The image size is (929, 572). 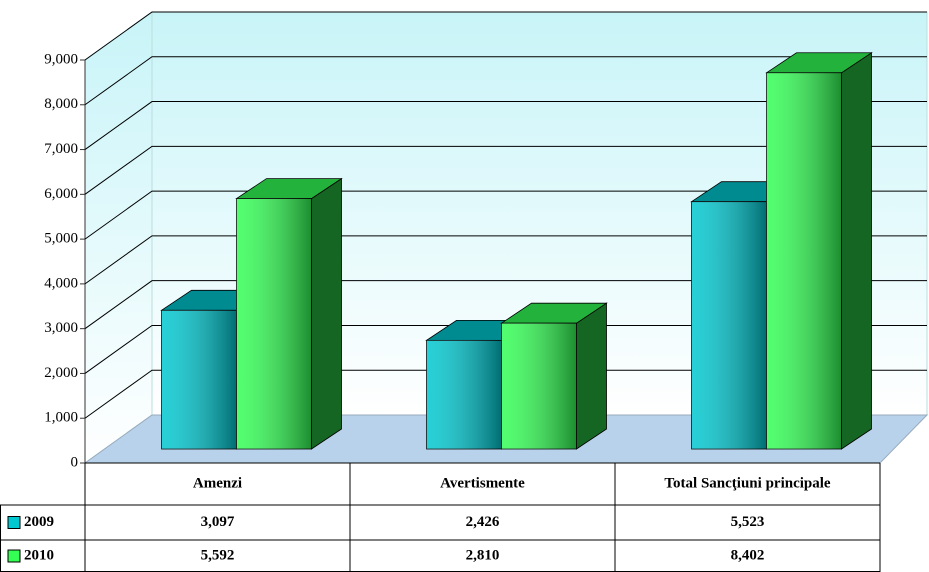 What do you see at coordinates (61, 283) in the screenshot?
I see `y-tick-label: 4,000` at bounding box center [61, 283].